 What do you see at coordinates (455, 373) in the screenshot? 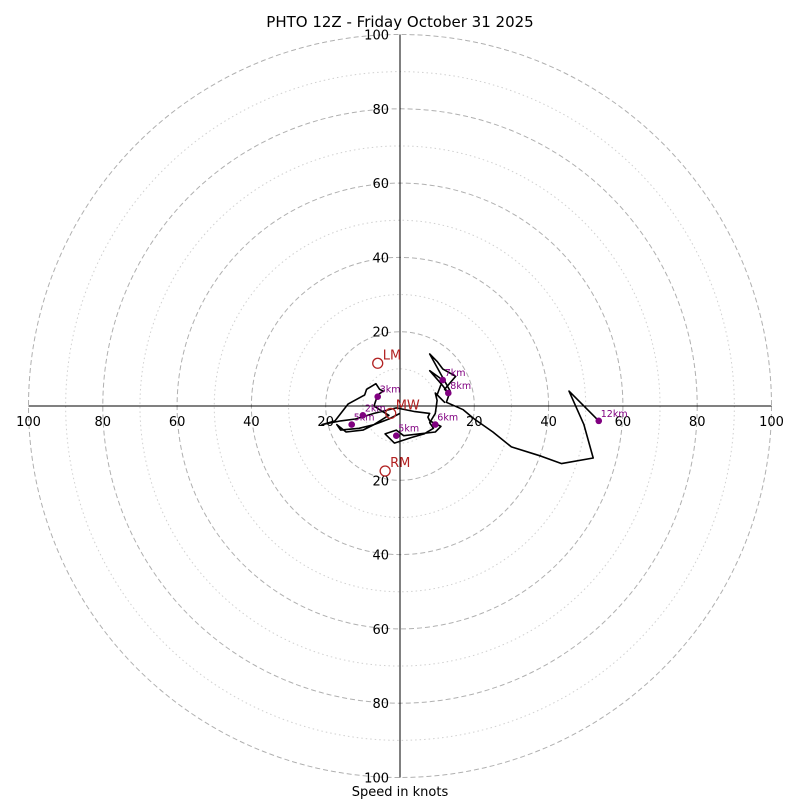
I see `height-marker-label: 7km` at bounding box center [455, 373].